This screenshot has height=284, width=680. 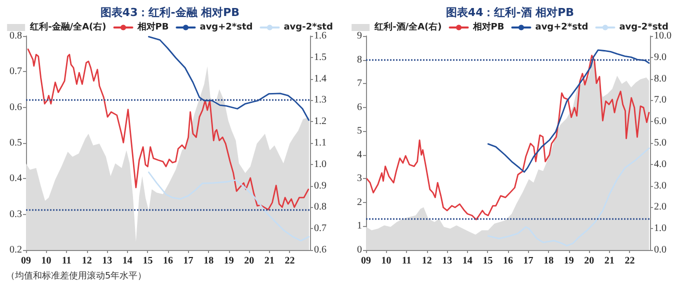 What do you see at coordinates (320, 250) in the screenshot?
I see `y2-tick-label: 0.6` at bounding box center [320, 250].